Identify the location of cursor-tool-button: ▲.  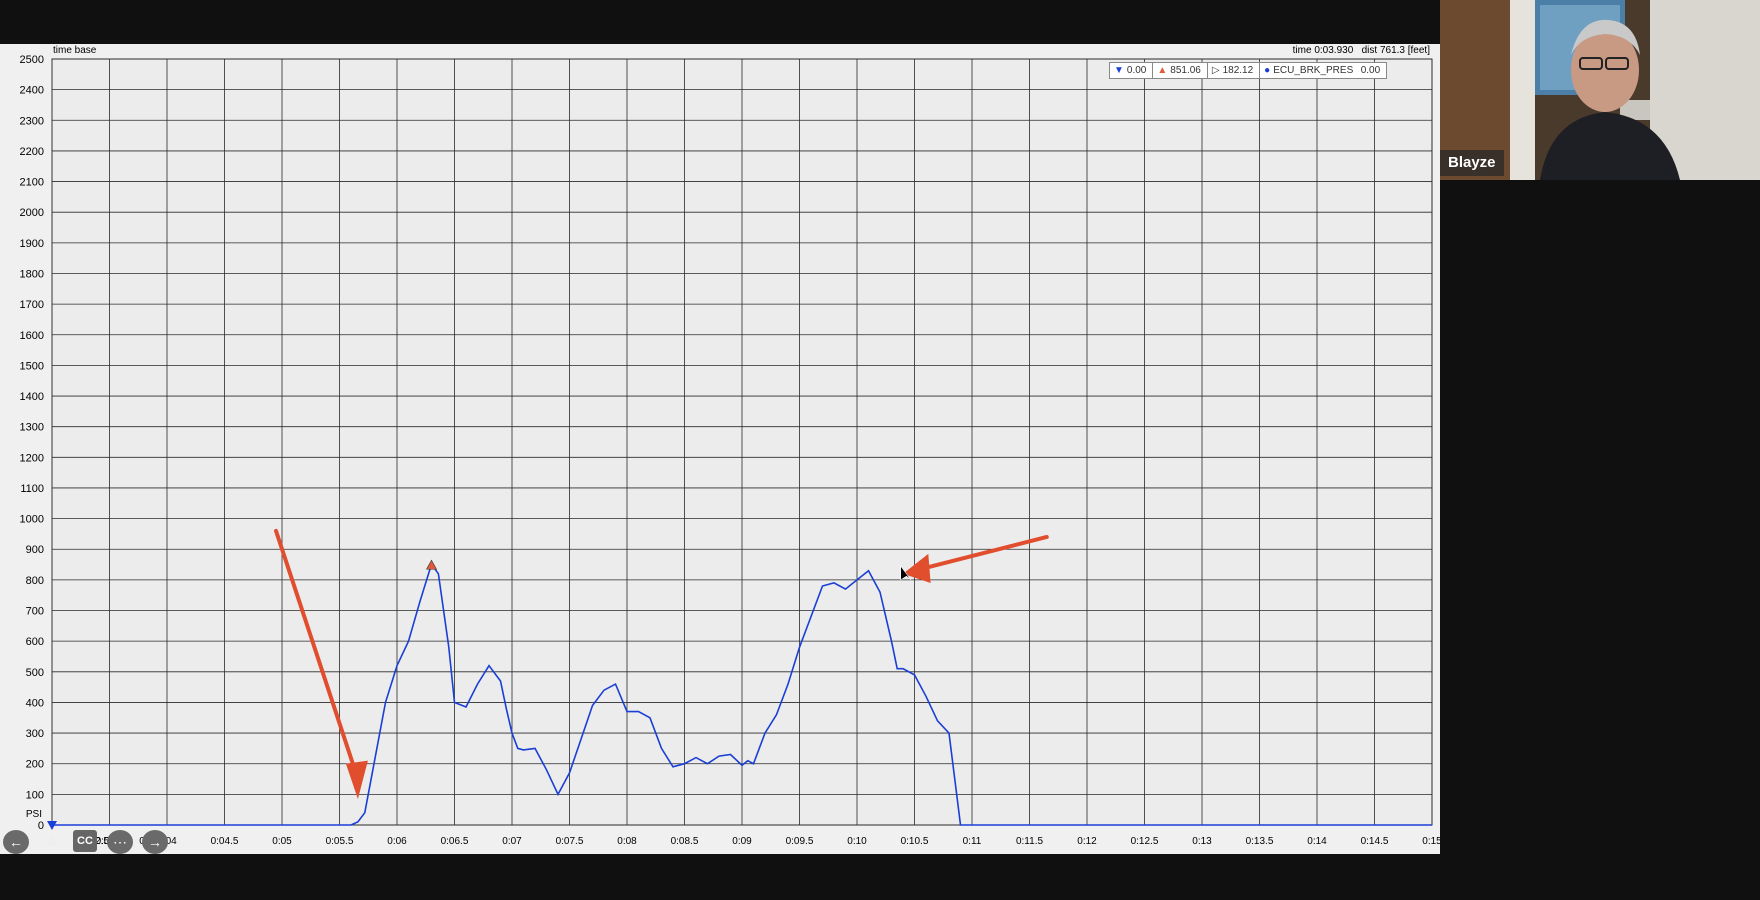
(52, 841).